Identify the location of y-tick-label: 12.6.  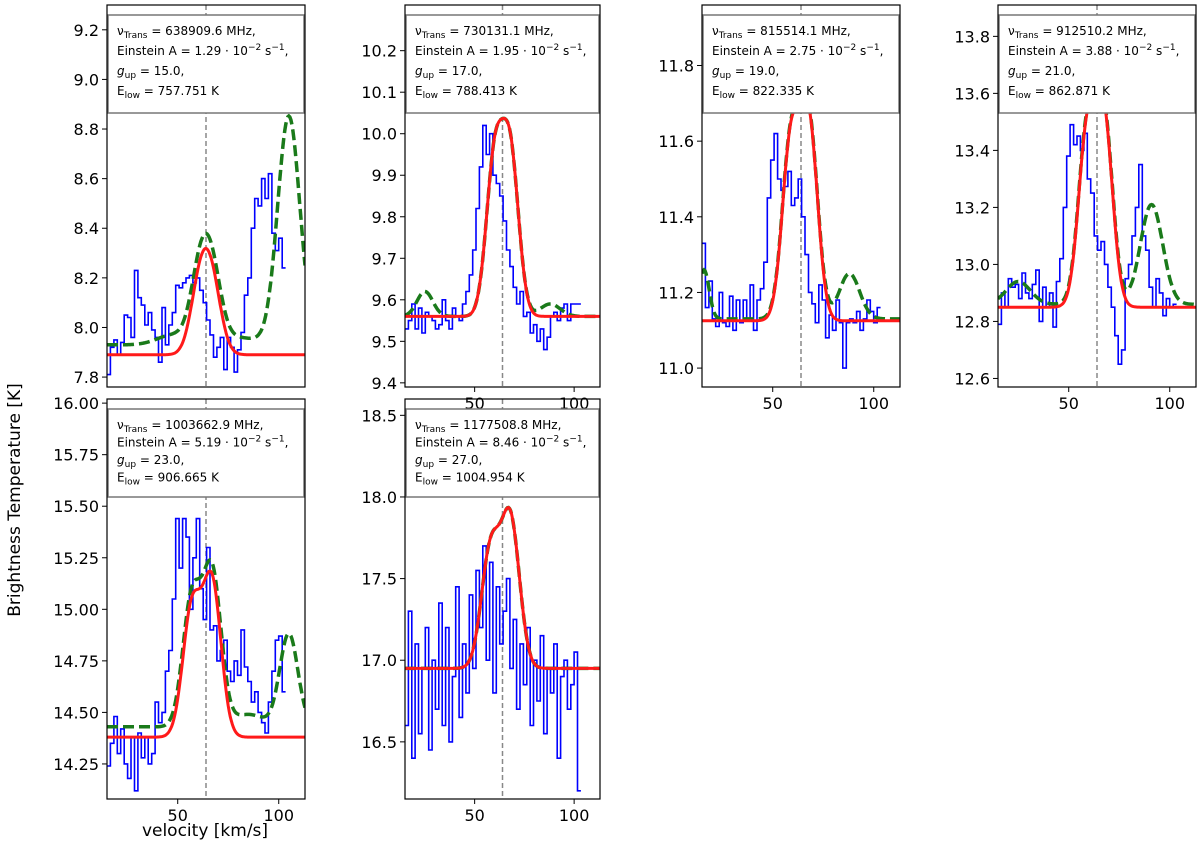
(972, 378).